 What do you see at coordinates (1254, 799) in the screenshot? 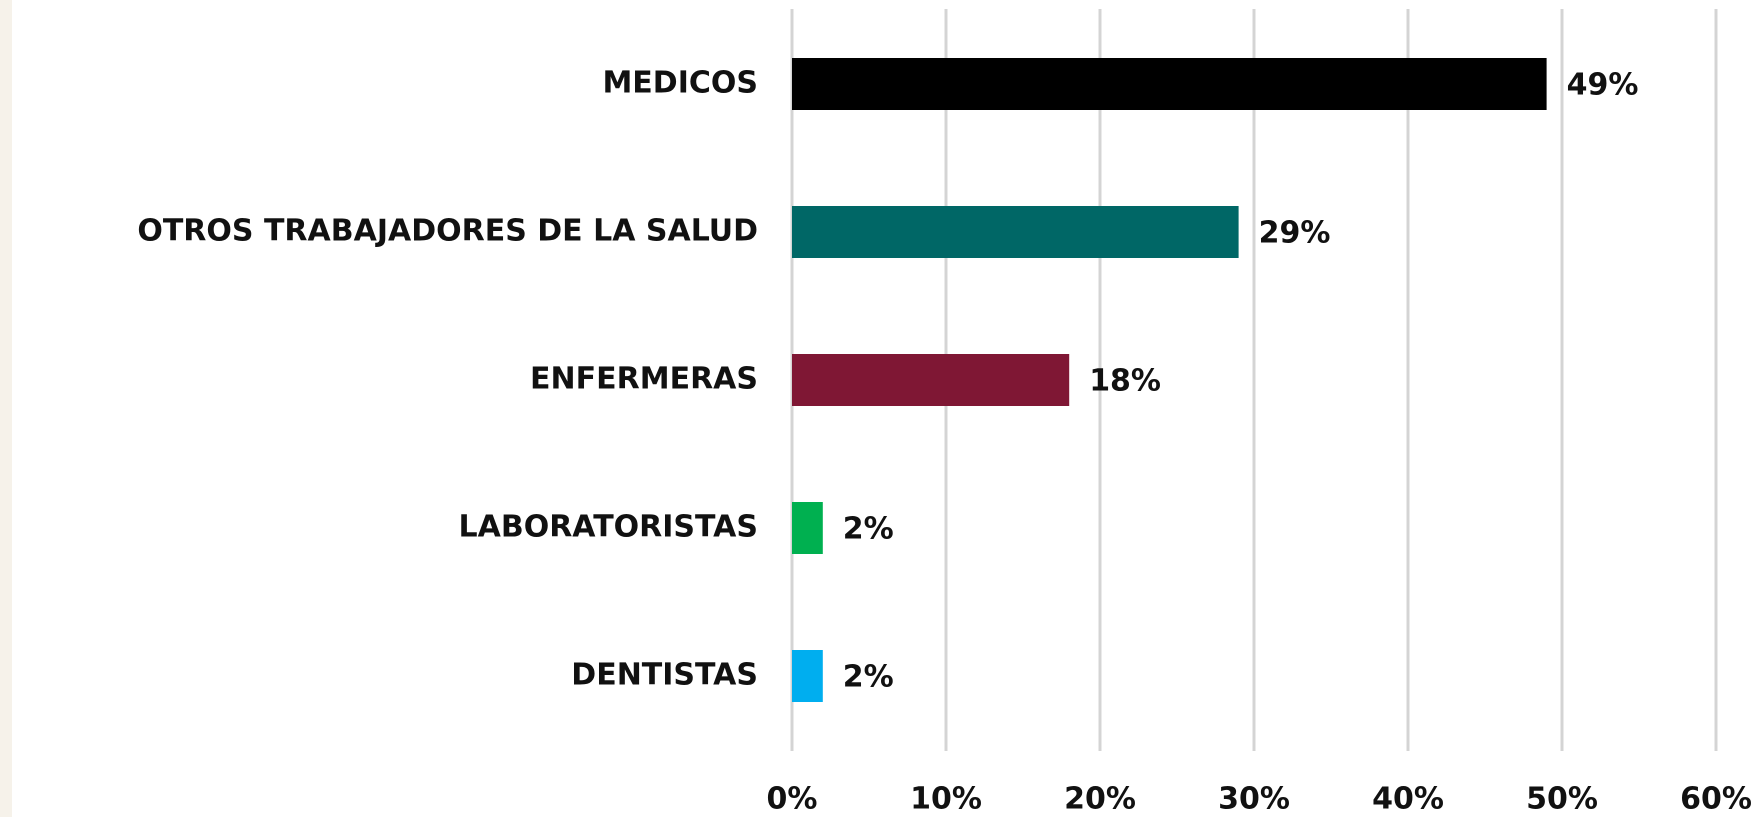
I see `x-tick-label: 30%` at bounding box center [1254, 799].